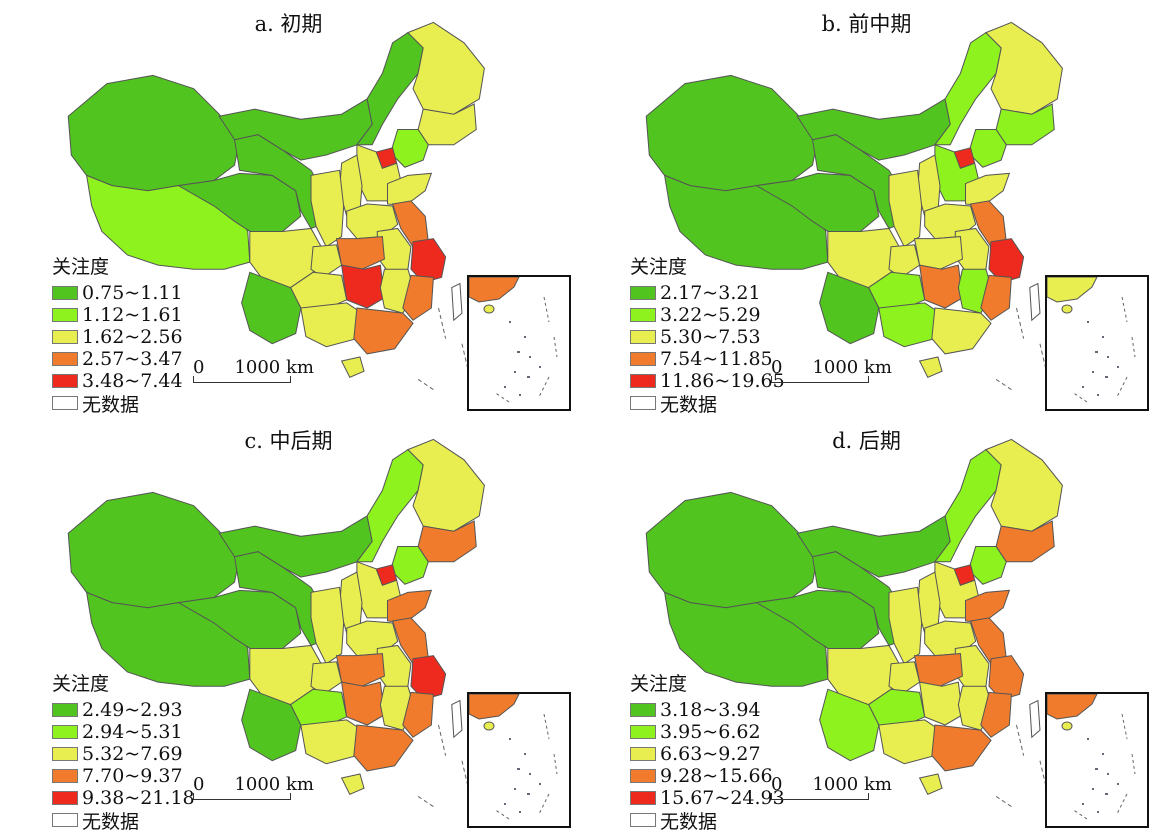 The width and height of the screenshot is (1155, 834). Describe the element at coordinates (710, 337) in the screenshot. I see `legend-label: 5.30~7.53` at that location.